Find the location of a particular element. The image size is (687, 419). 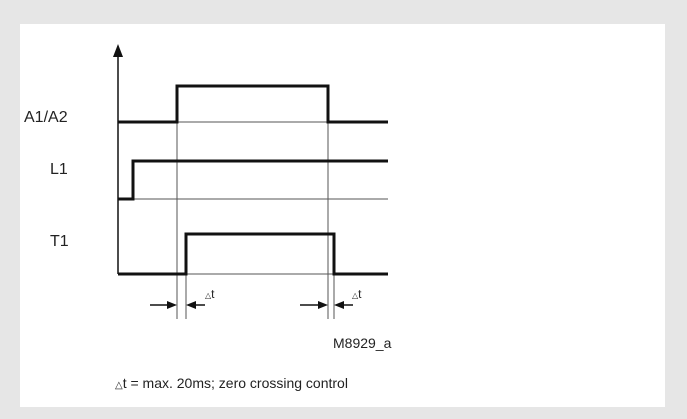

caption: △t = max. 20ms; zero crossing control is located at coordinates (231, 383).